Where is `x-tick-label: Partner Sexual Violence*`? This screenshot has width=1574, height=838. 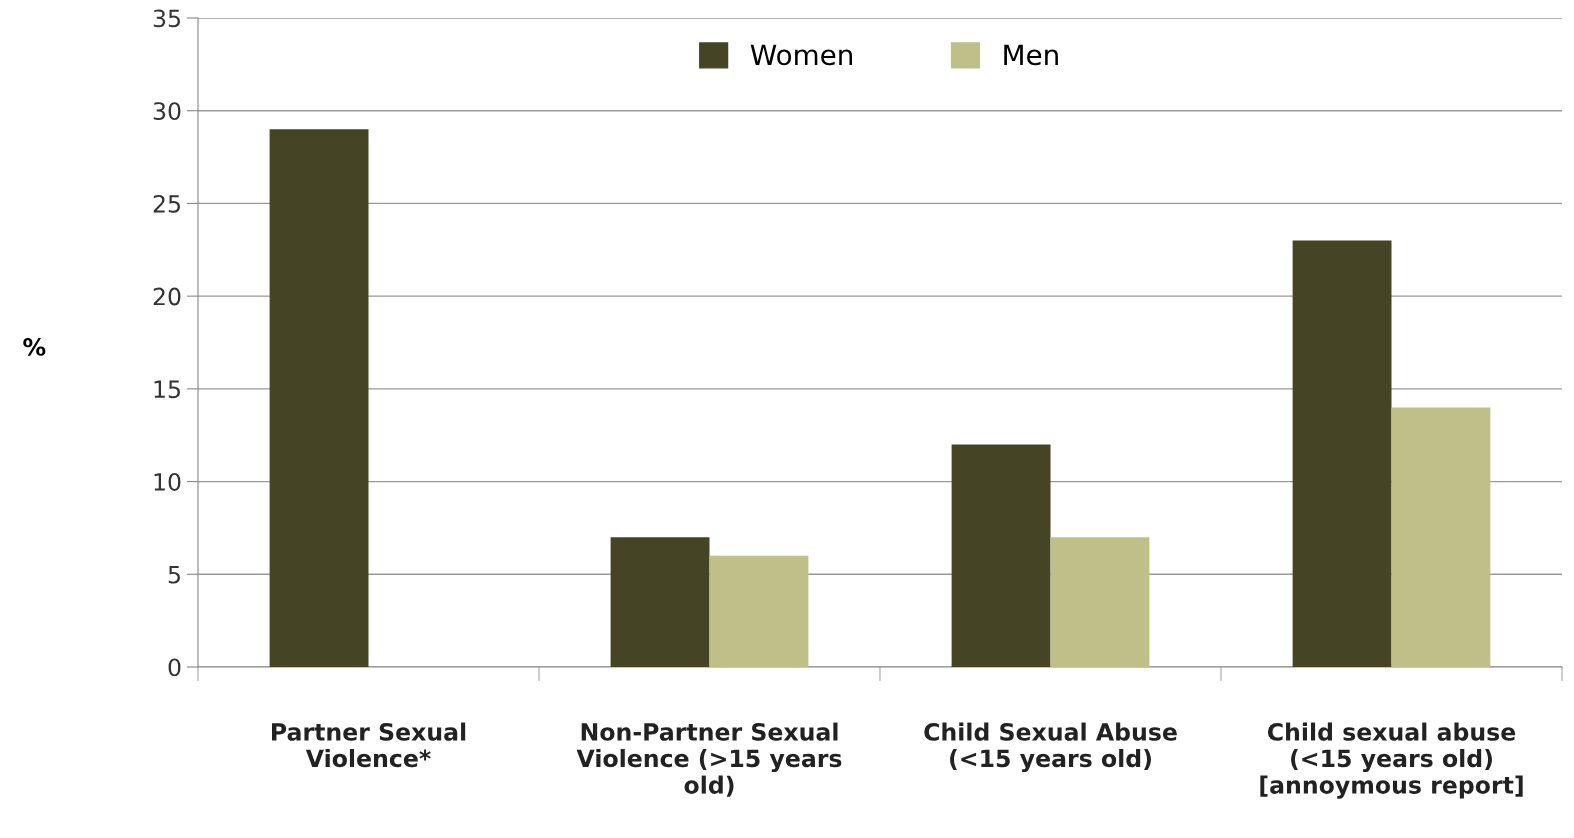 x-tick-label: Partner Sexual Violence* is located at coordinates (369, 745).